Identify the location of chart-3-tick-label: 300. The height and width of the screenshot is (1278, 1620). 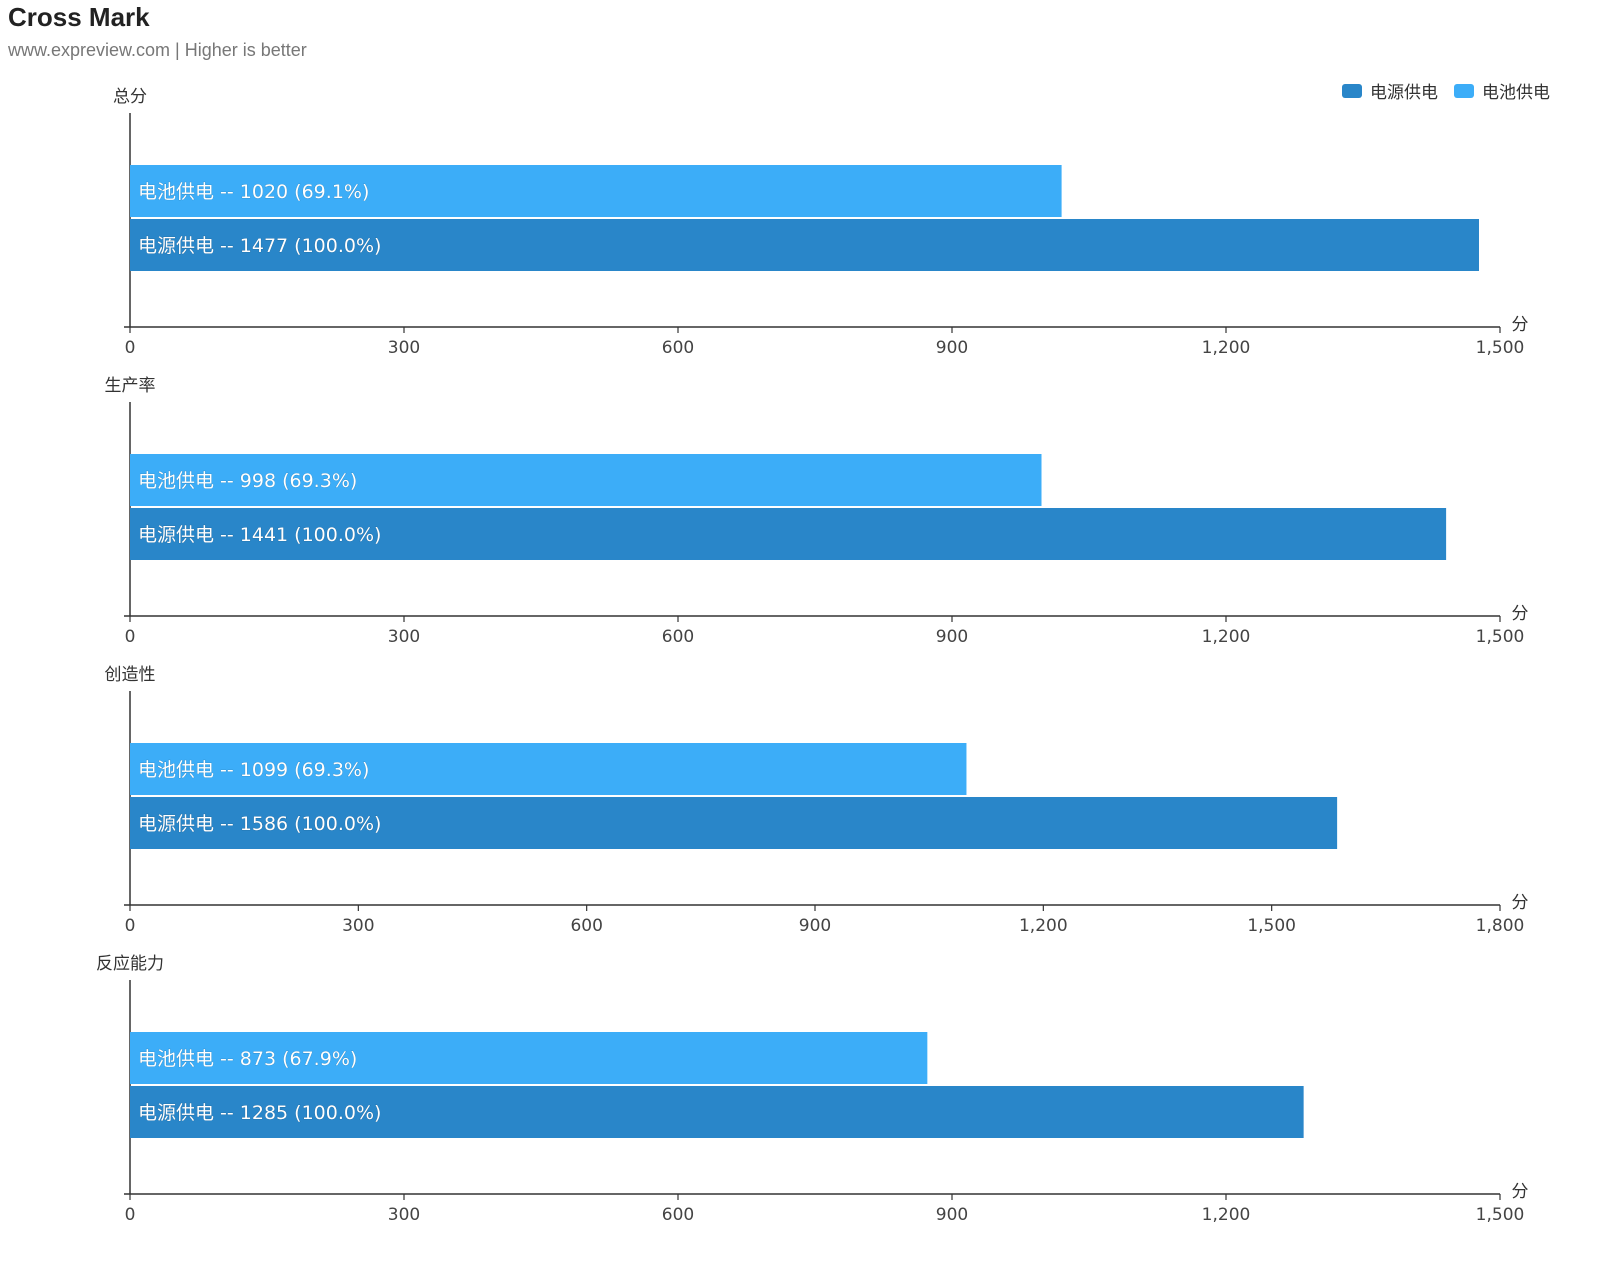
(358, 926).